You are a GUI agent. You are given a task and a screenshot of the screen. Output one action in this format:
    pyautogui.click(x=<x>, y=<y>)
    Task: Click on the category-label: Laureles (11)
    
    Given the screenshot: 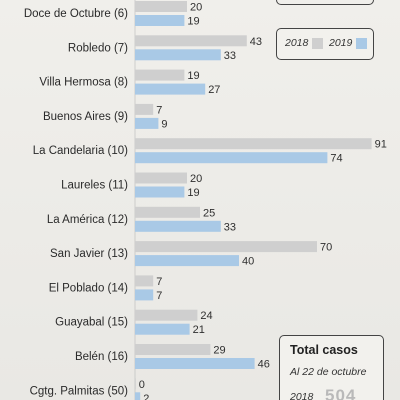 What is the action you would take?
    pyautogui.click(x=94, y=186)
    